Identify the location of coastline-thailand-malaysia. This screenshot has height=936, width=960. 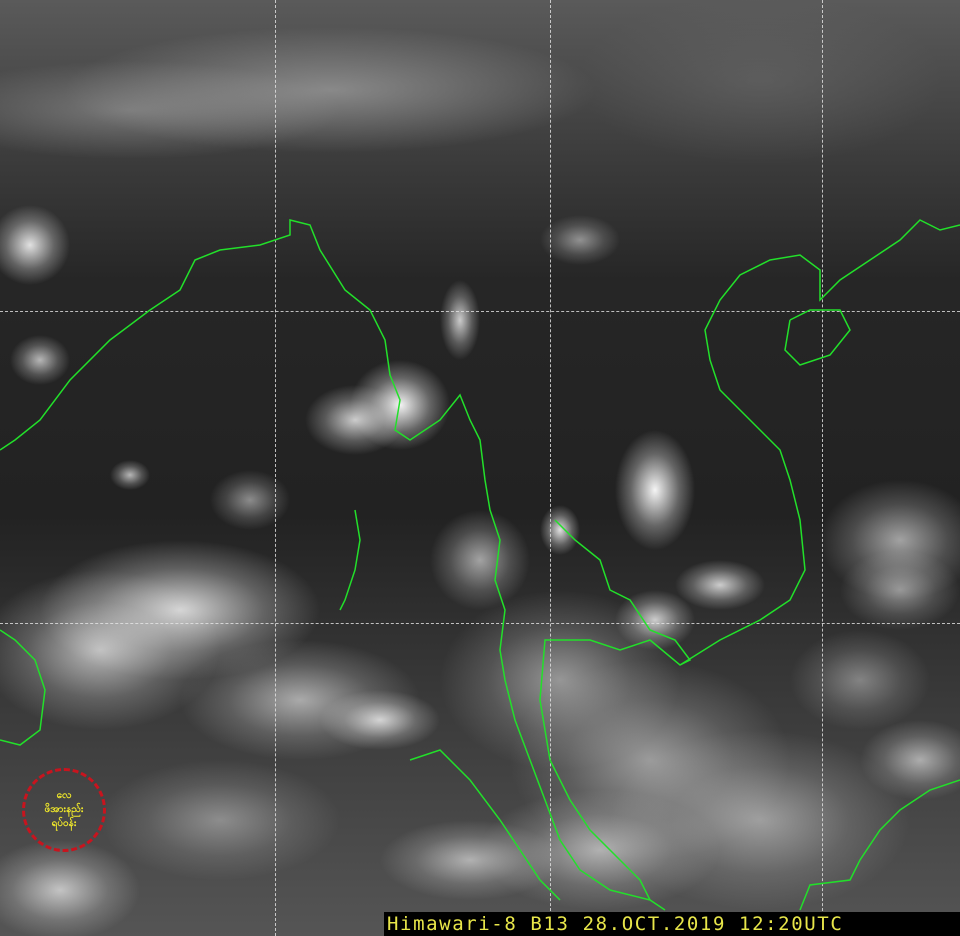
(615, 710).